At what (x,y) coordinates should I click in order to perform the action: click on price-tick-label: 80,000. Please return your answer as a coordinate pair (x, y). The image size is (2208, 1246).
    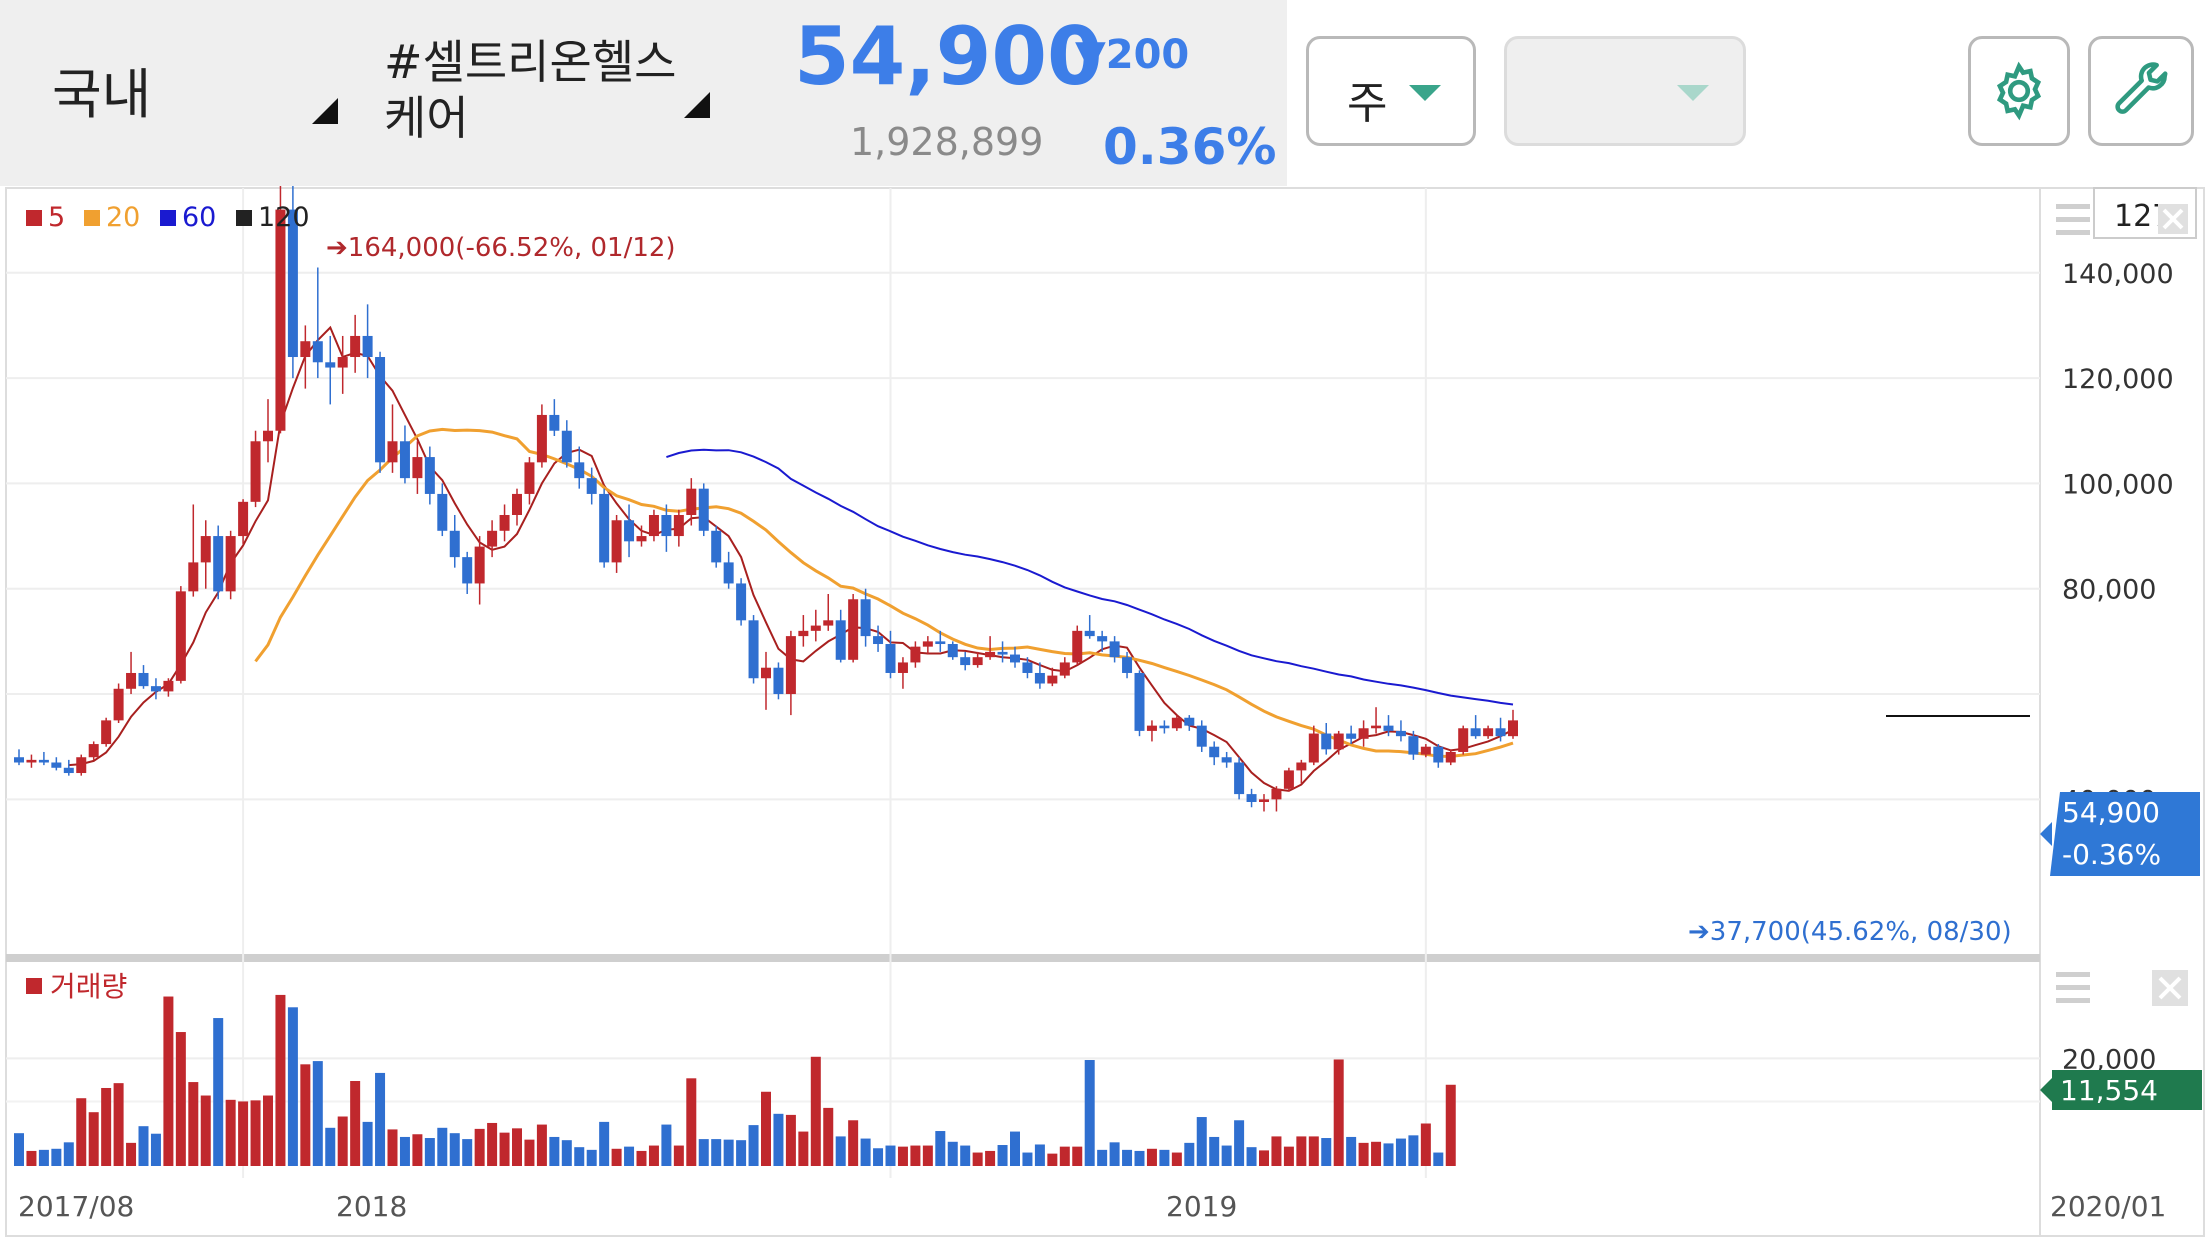
    Looking at the image, I should click on (2109, 590).